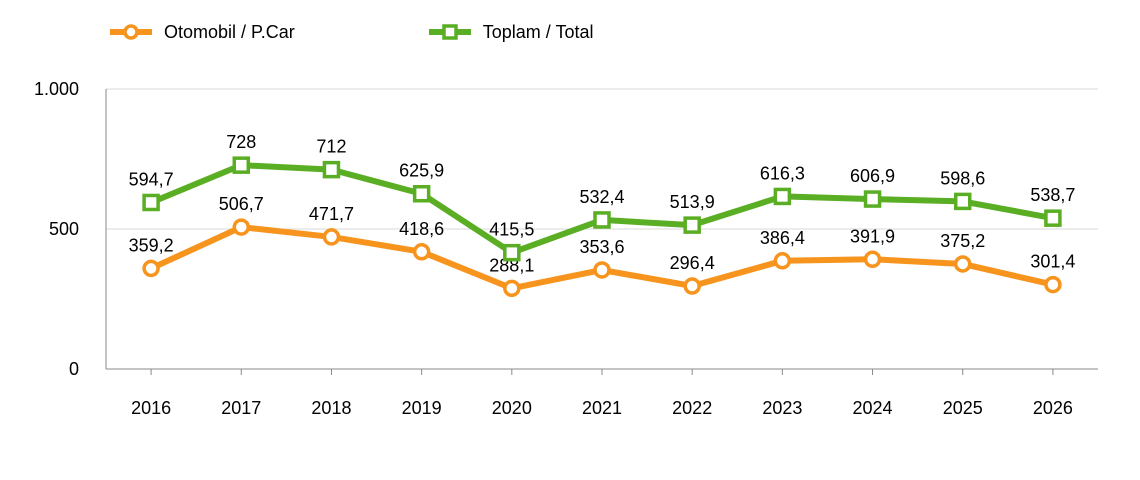  What do you see at coordinates (331, 169) in the screenshot?
I see `point-toplam-2018` at bounding box center [331, 169].